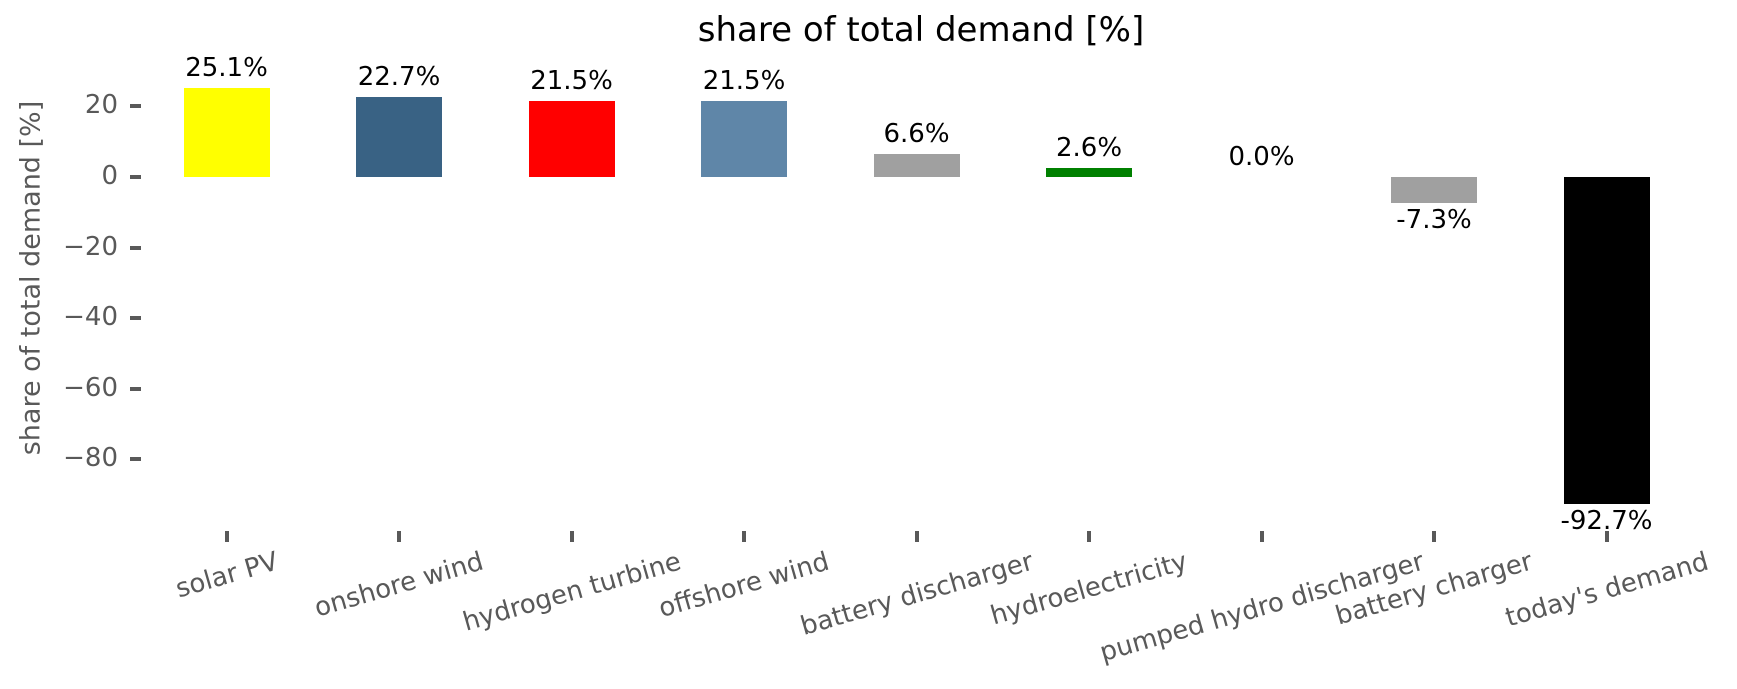 The width and height of the screenshot is (1737, 689). Describe the element at coordinates (921, 30) in the screenshot. I see `chart-title: share of total demand [%]` at that location.